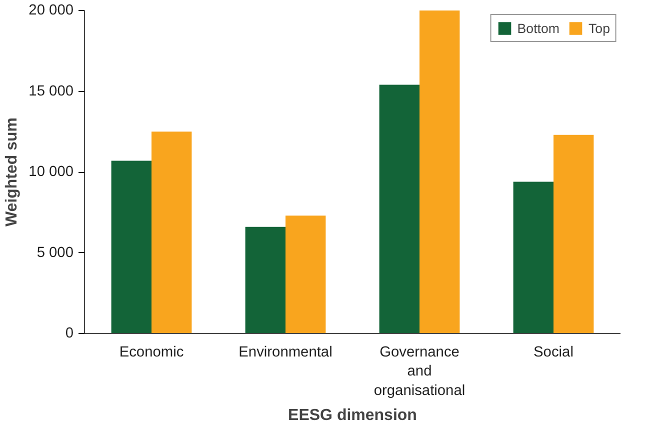  What do you see at coordinates (51, 10) in the screenshot?
I see `y-tick-label: 20 000` at bounding box center [51, 10].